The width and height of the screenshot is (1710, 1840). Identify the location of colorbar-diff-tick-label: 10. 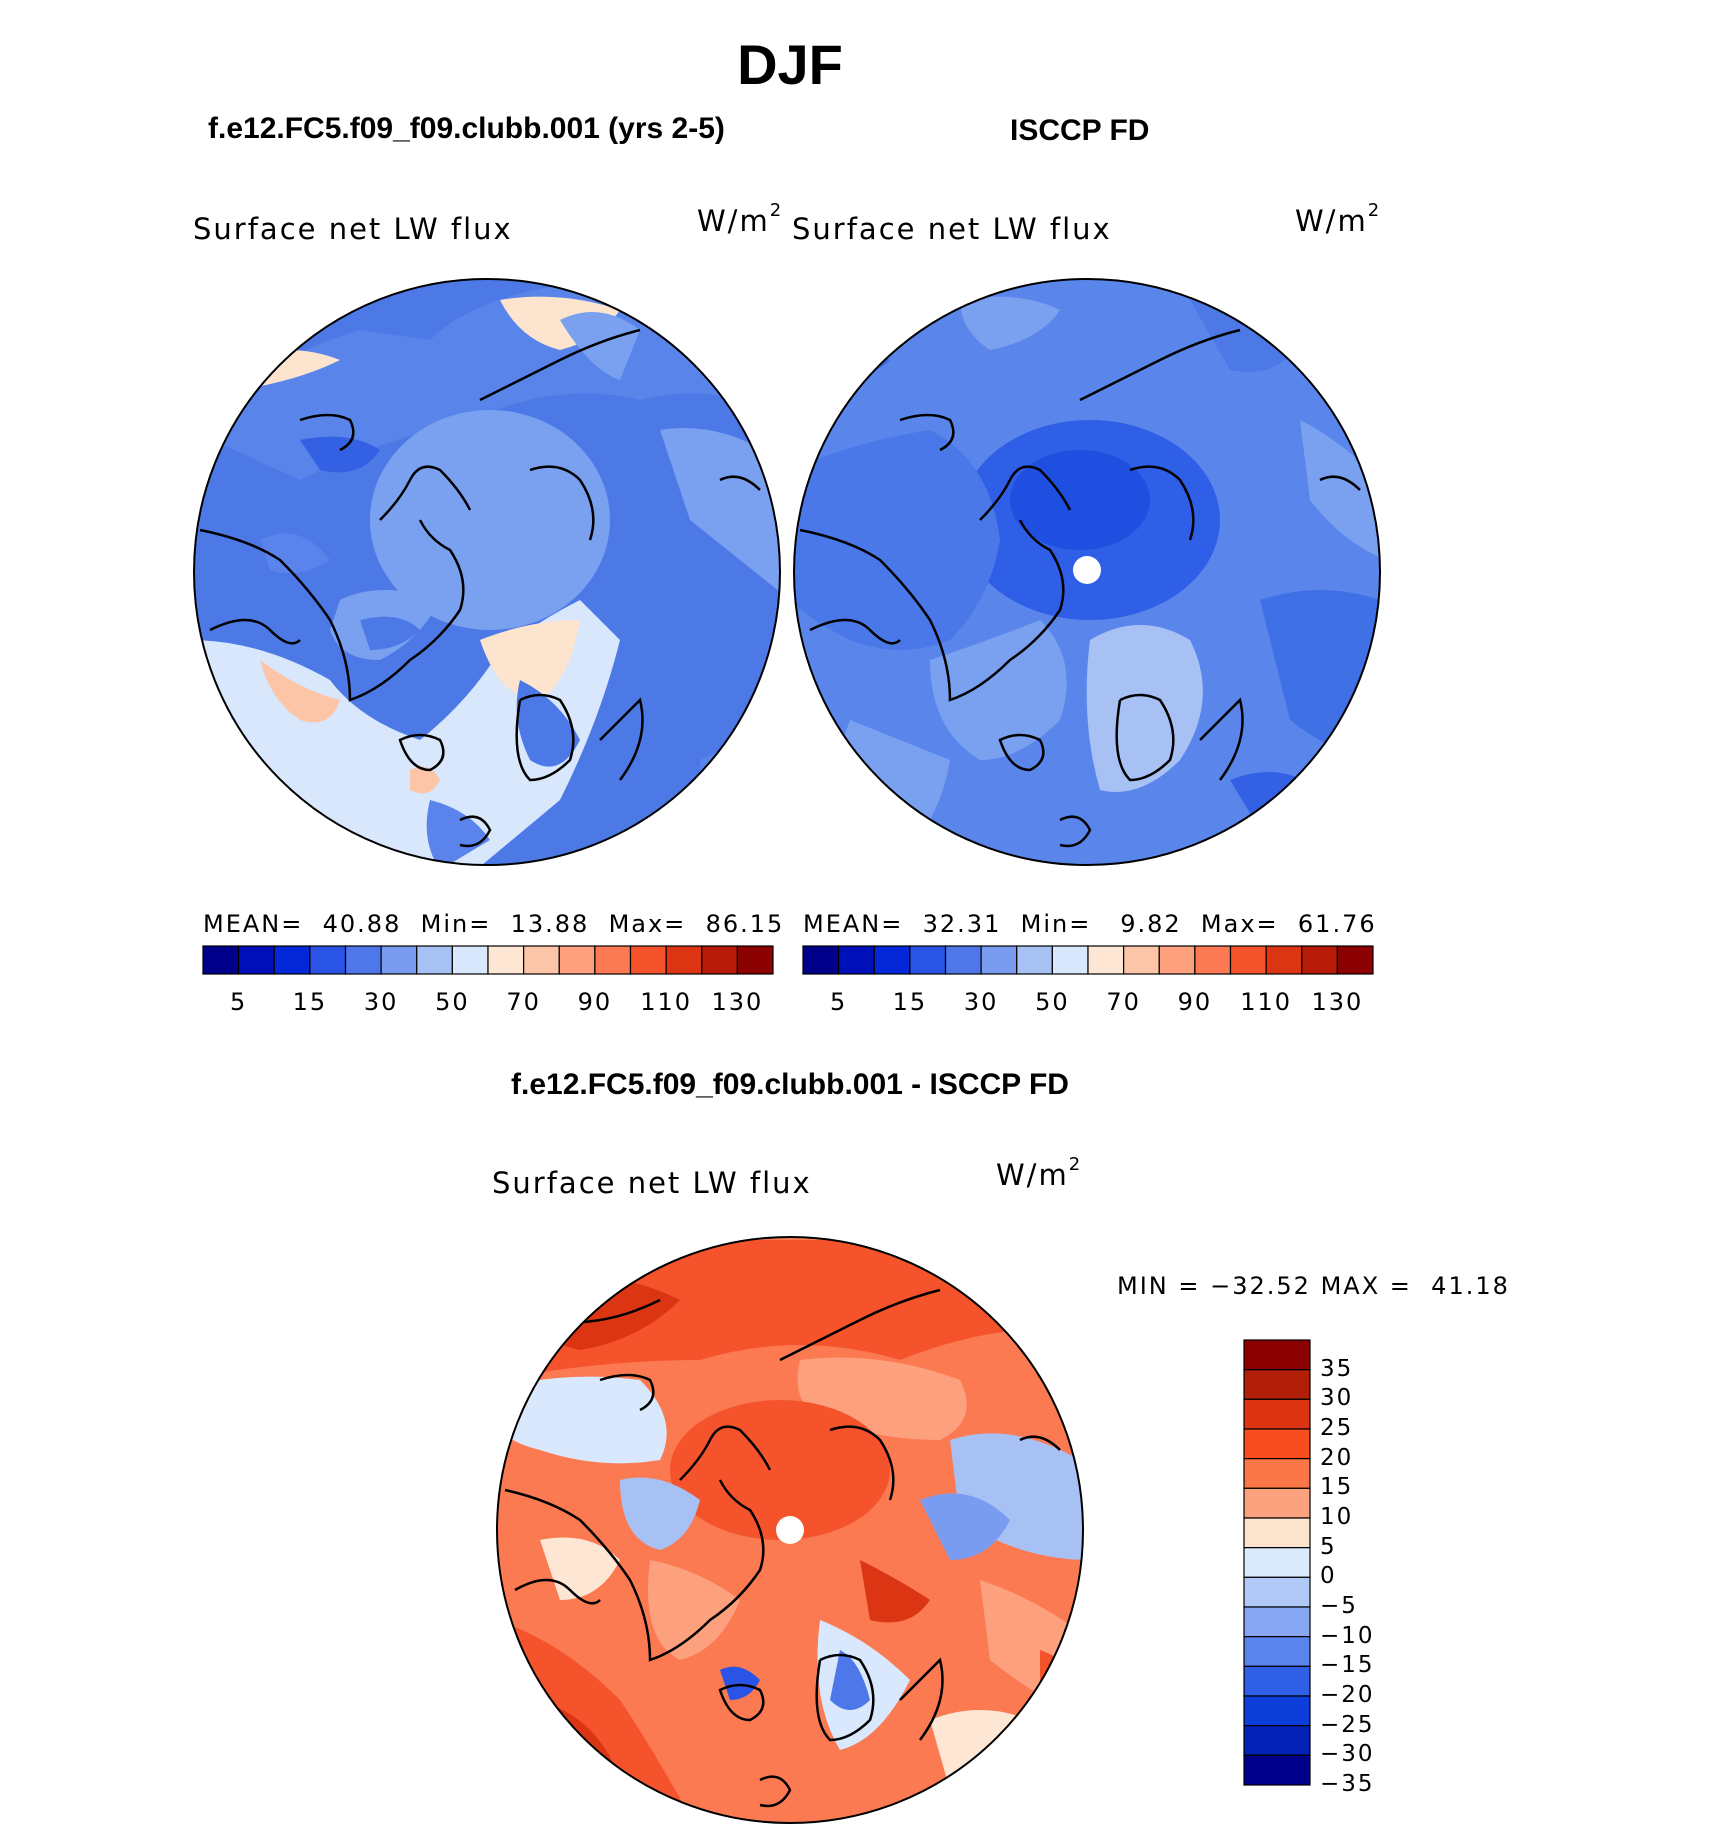
(1337, 1517).